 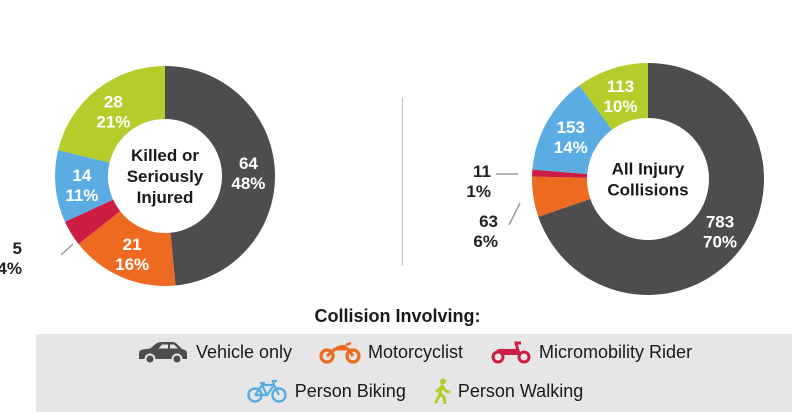 What do you see at coordinates (267, 391) in the screenshot?
I see `bicycle-icon` at bounding box center [267, 391].